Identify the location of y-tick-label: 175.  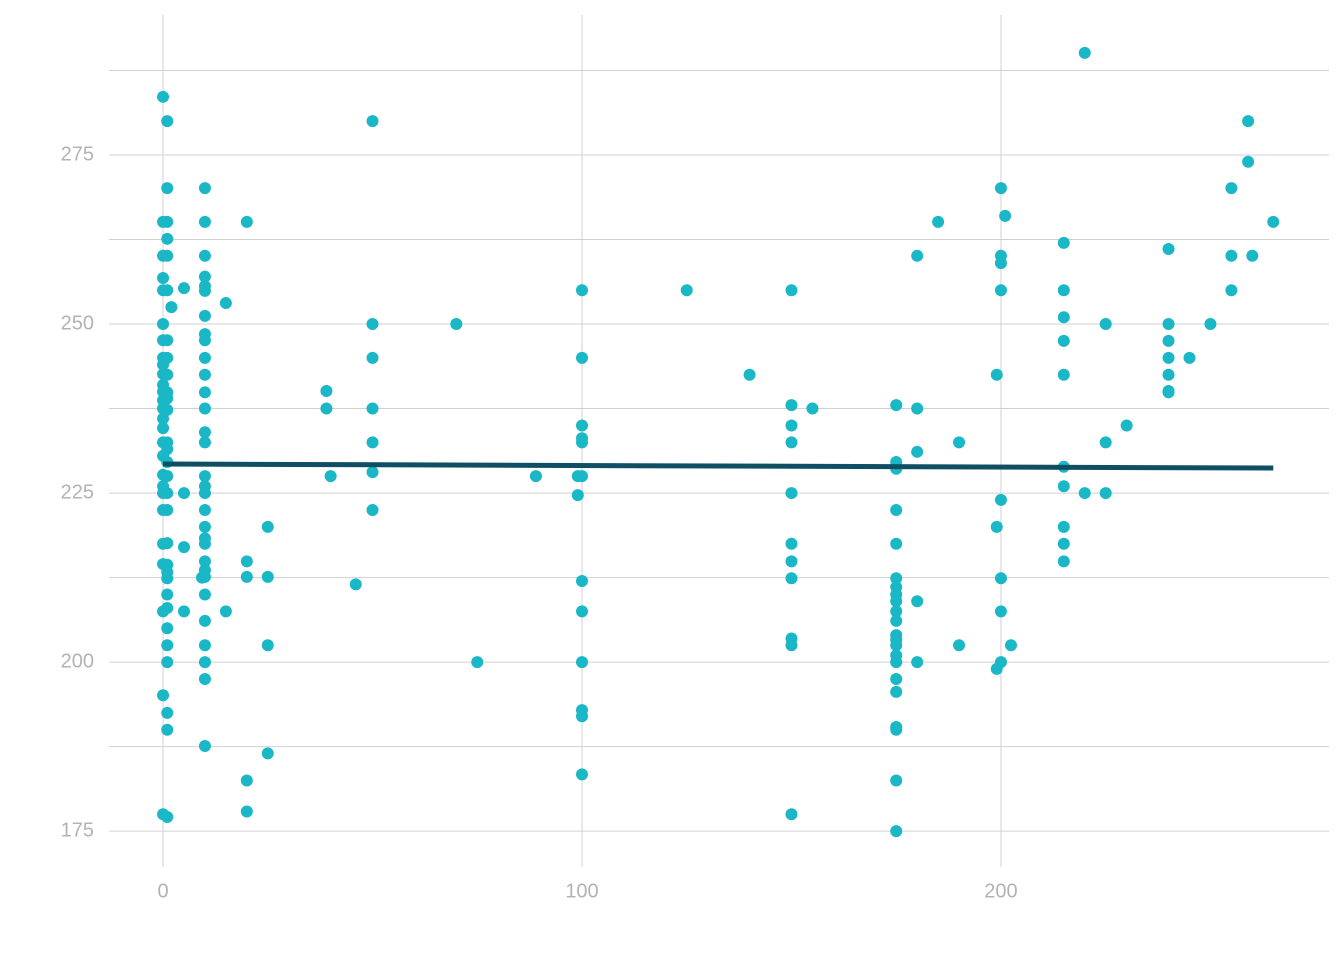
(77, 830).